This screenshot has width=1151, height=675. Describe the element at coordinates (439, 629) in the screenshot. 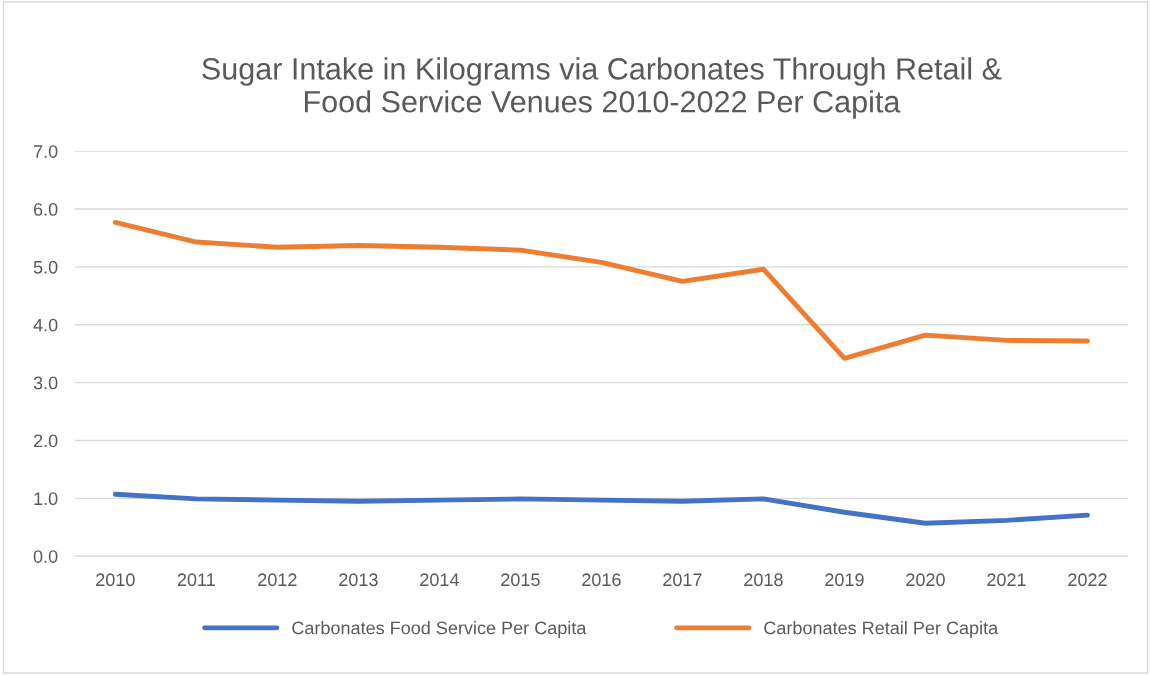

I see `legend-label: Carbonates Food Service Per Capita` at that location.